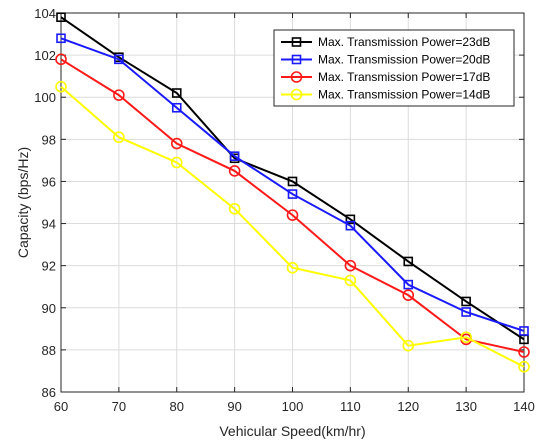 This screenshot has height=448, width=550. What do you see at coordinates (177, 406) in the screenshot?
I see `x-tick-label-2: 80` at bounding box center [177, 406].